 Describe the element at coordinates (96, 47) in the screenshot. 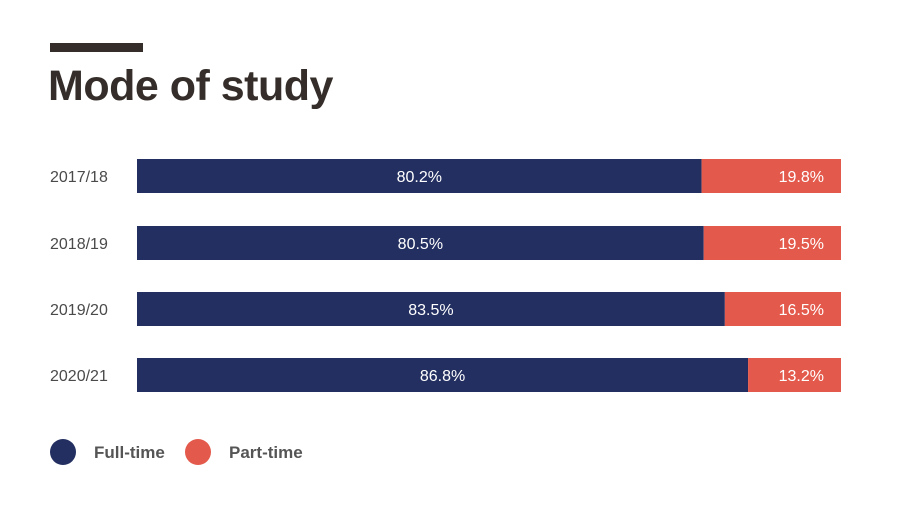

I see `title-accent-bar` at that location.